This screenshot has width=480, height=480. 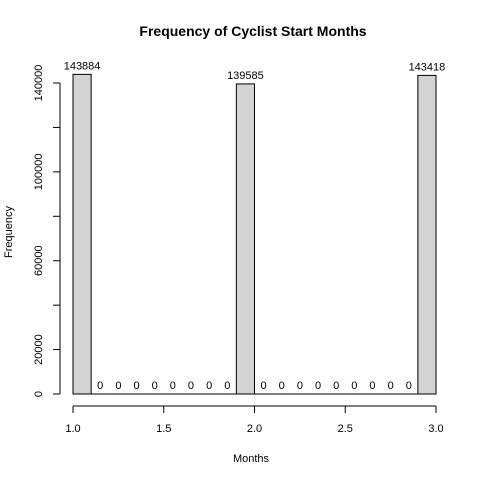 I want to click on bar-value-label: 143418, so click(x=427, y=67).